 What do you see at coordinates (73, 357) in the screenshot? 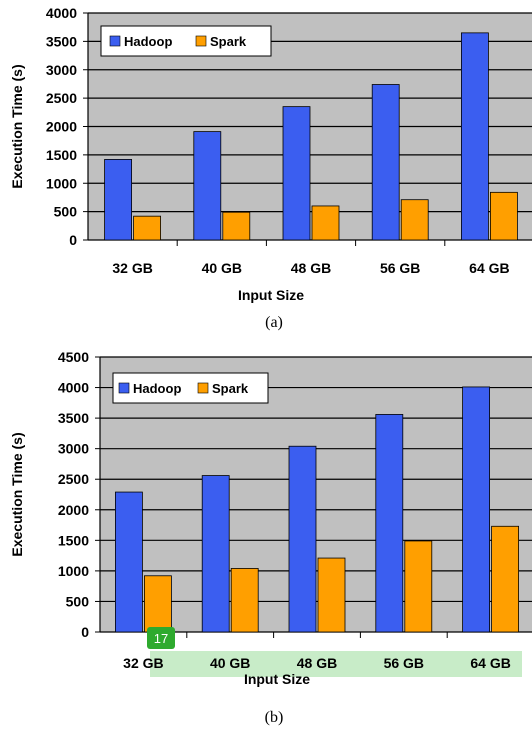
I see `y-tick-label: 4500` at bounding box center [73, 357].